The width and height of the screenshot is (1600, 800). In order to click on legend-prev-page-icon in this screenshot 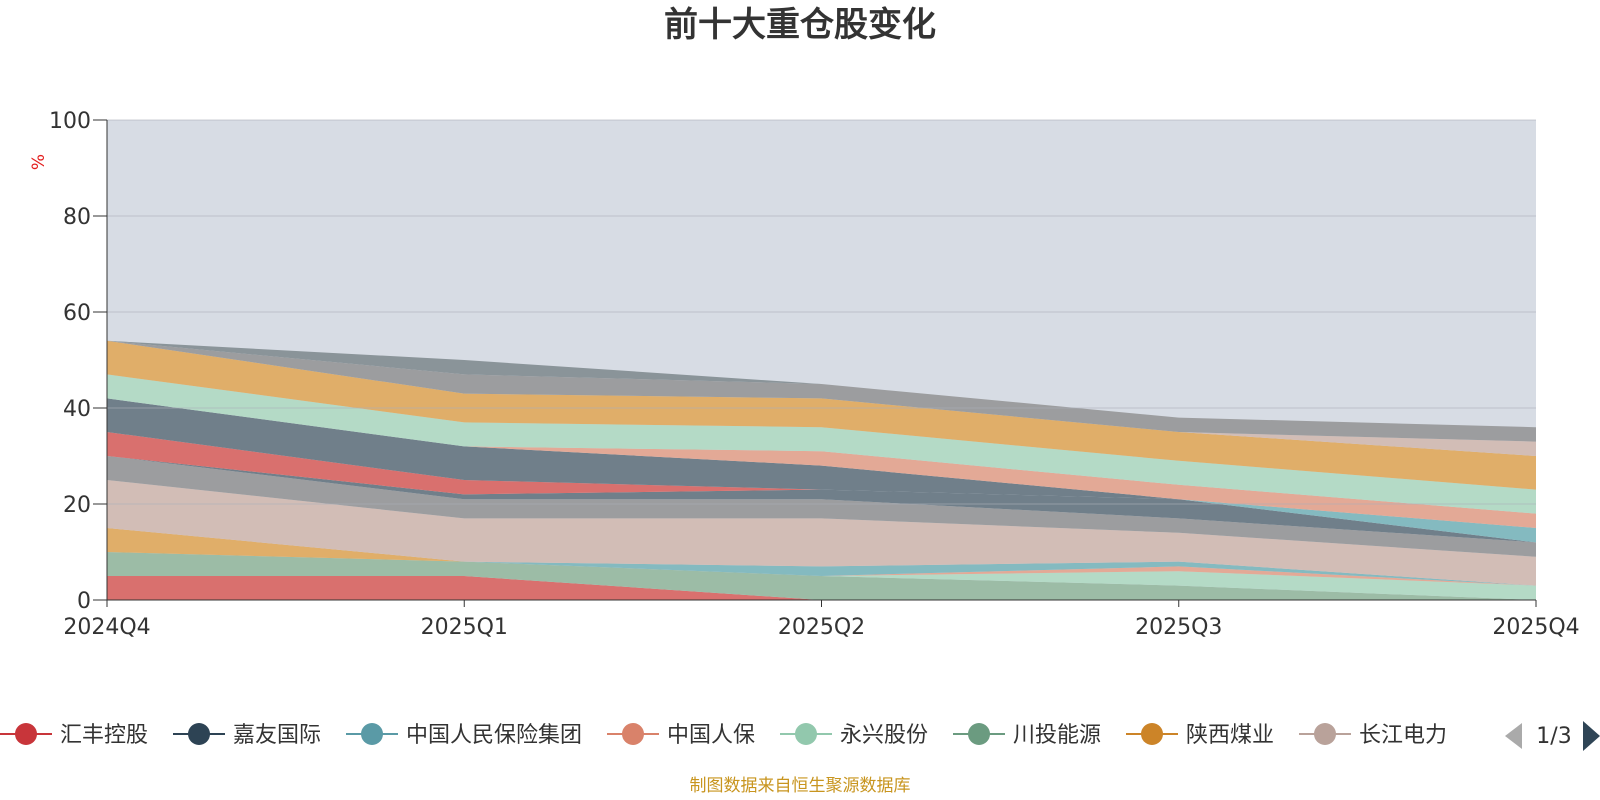, I will do `click(1513, 736)`.